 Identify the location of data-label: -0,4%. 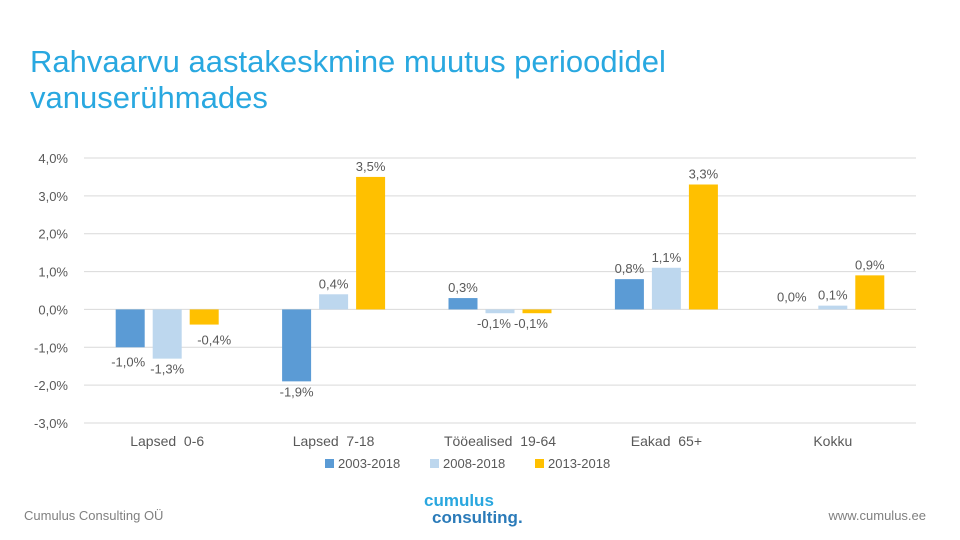
(214, 340).